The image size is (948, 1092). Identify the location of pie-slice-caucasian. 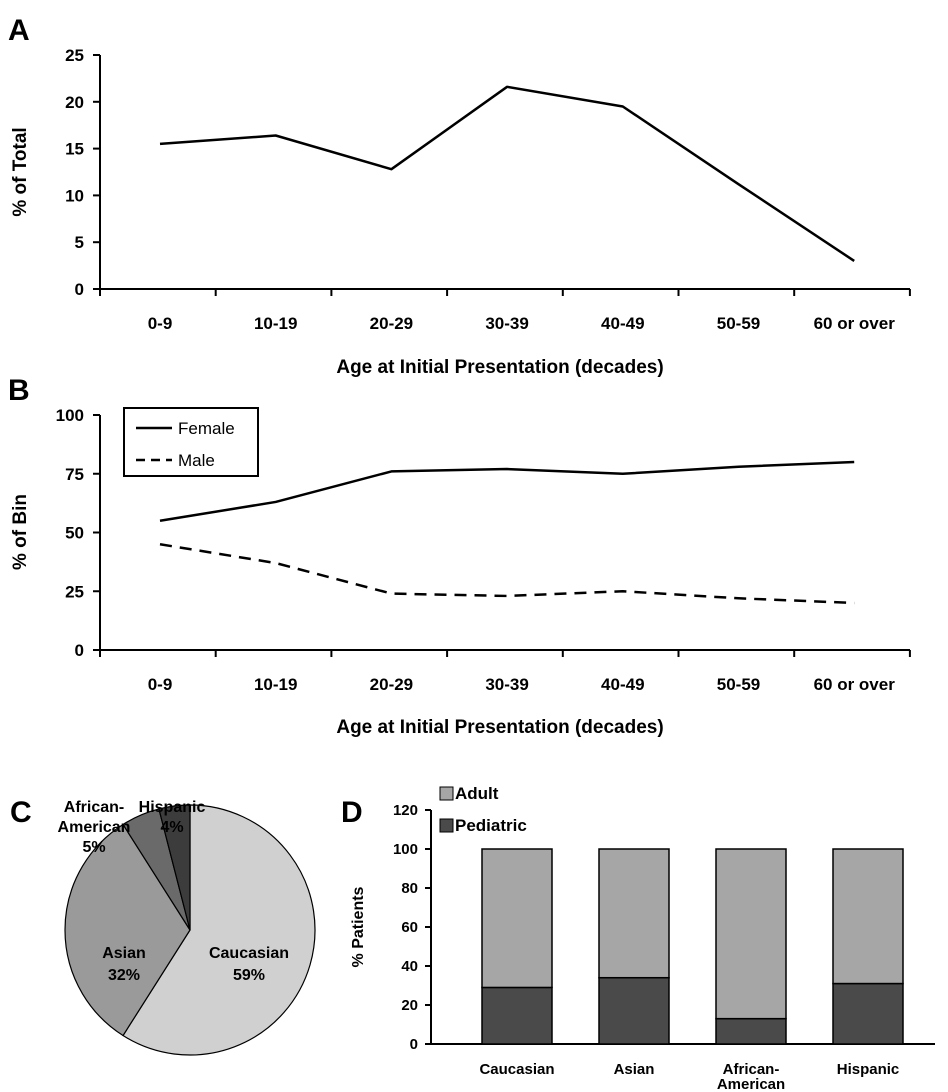
(219, 930).